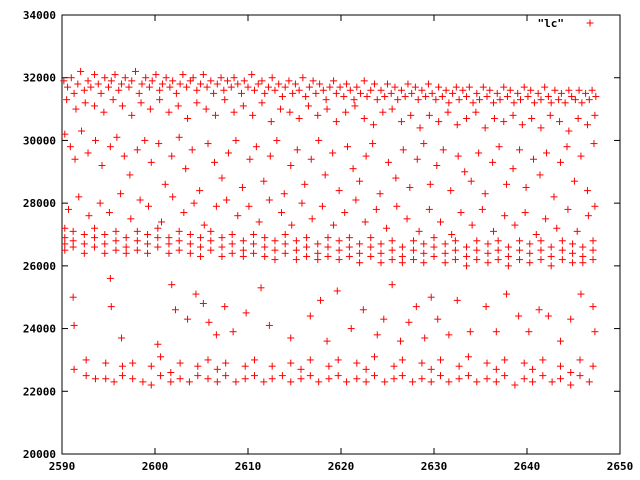  What do you see at coordinates (39, 140) in the screenshot?
I see `y-tick-label: 30000` at bounding box center [39, 140].